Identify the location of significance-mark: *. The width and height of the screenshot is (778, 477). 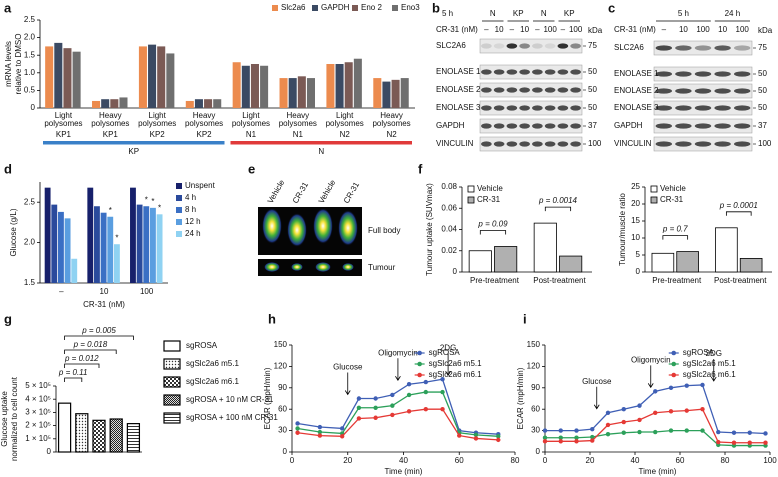
(159, 207).